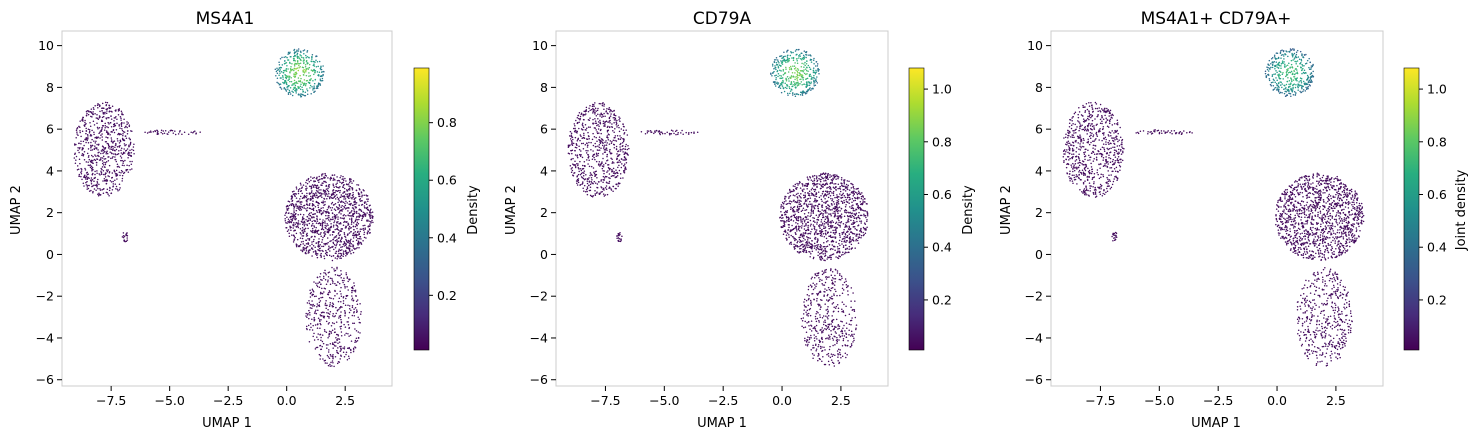  Describe the element at coordinates (45, 337) in the screenshot. I see `y-tick-label: −4` at that location.